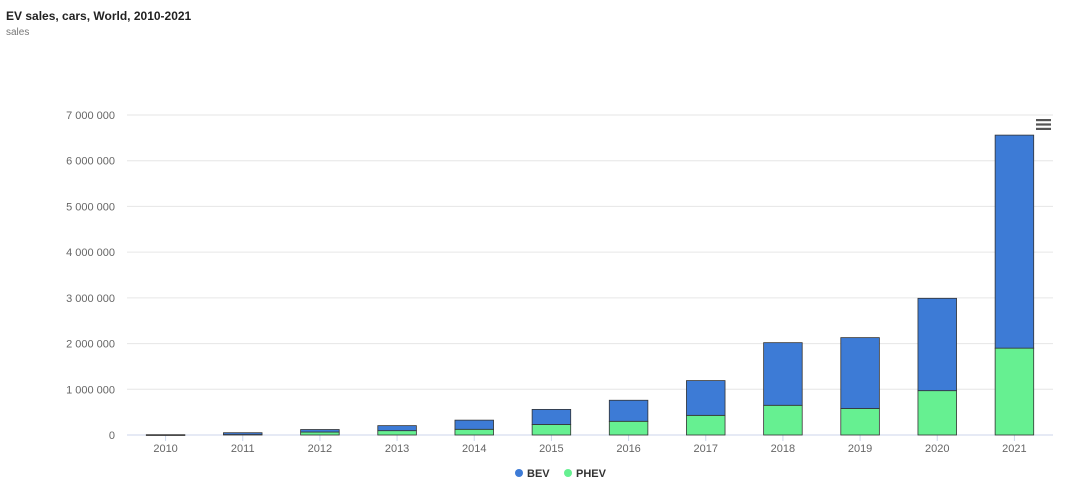 This screenshot has width=1080, height=497. I want to click on bar-bev-2012, so click(320, 431).